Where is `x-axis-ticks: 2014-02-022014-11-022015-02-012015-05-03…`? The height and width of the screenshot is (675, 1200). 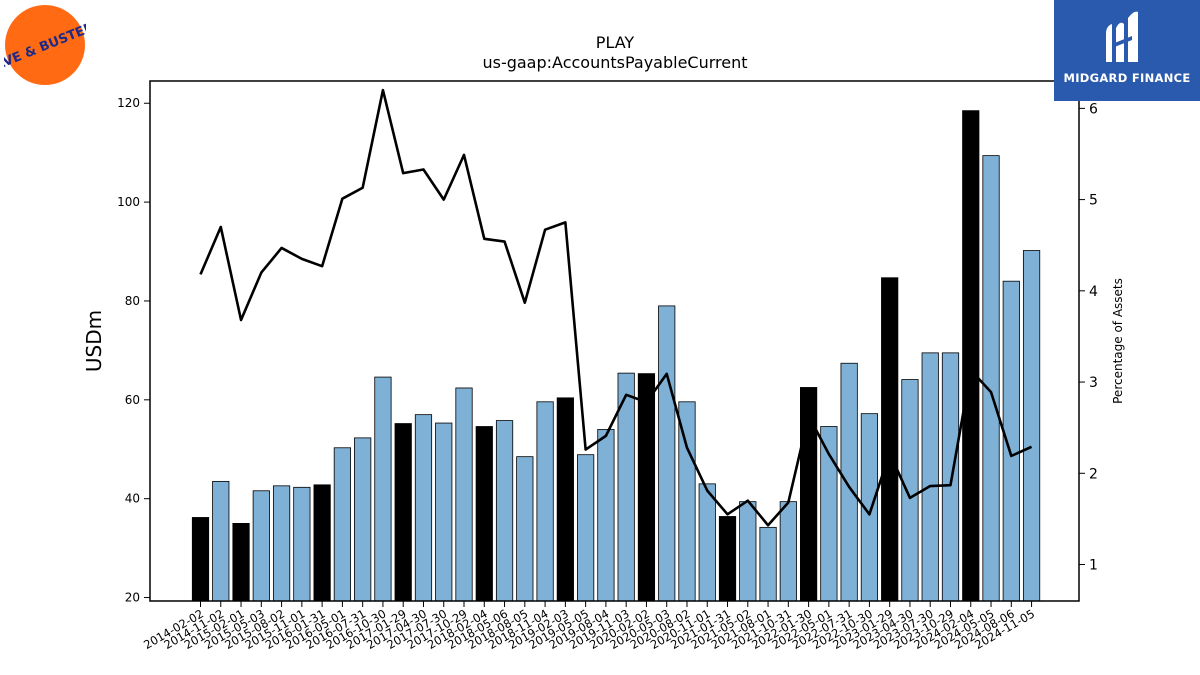 x-axis-ticks: 2014-02-022014-11-022015-02-012015-05-03… is located at coordinates (589, 626).